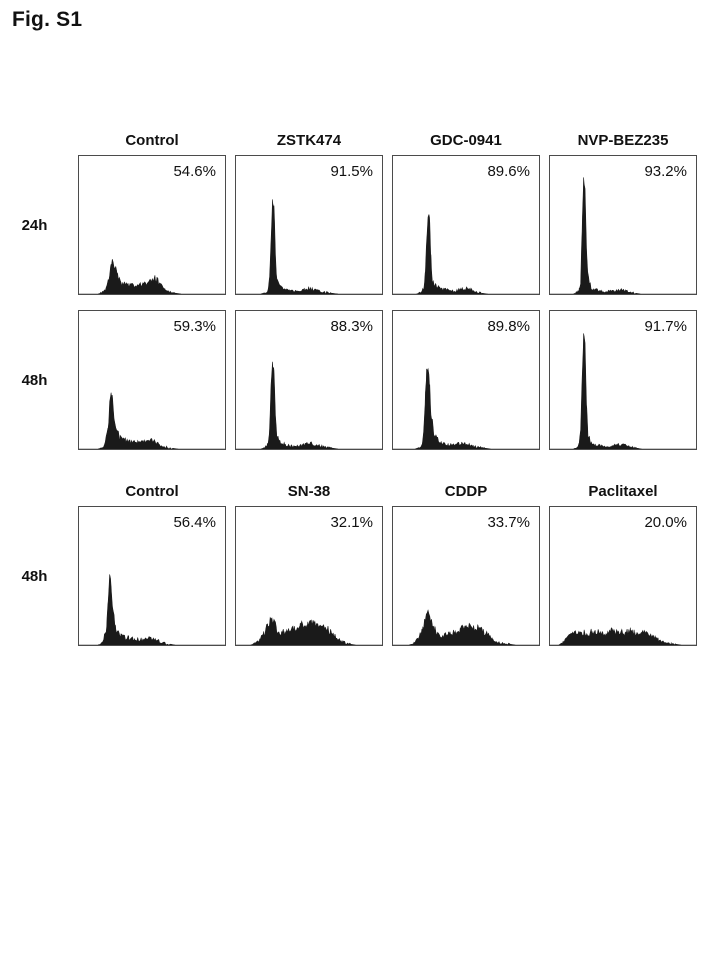 The height and width of the screenshot is (960, 720). Describe the element at coordinates (623, 140) in the screenshot. I see `column-header-nvpbez235: NVP-BEZ235` at that location.